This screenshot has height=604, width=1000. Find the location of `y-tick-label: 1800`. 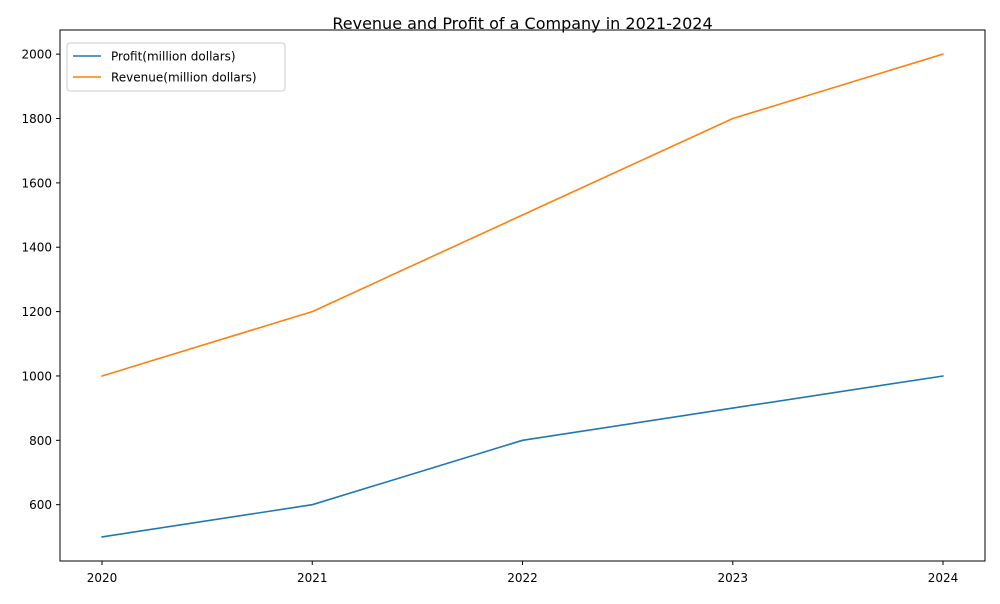

y-tick-label: 1800 is located at coordinates (36, 119).